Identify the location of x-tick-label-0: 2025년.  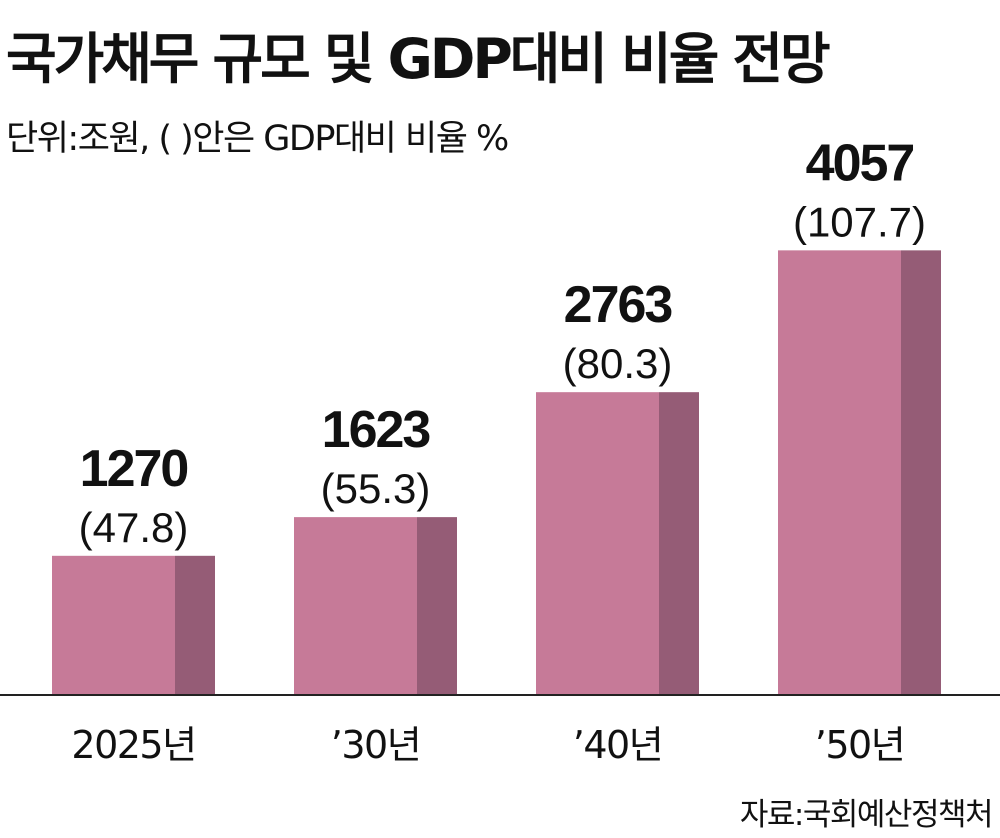
(133, 745).